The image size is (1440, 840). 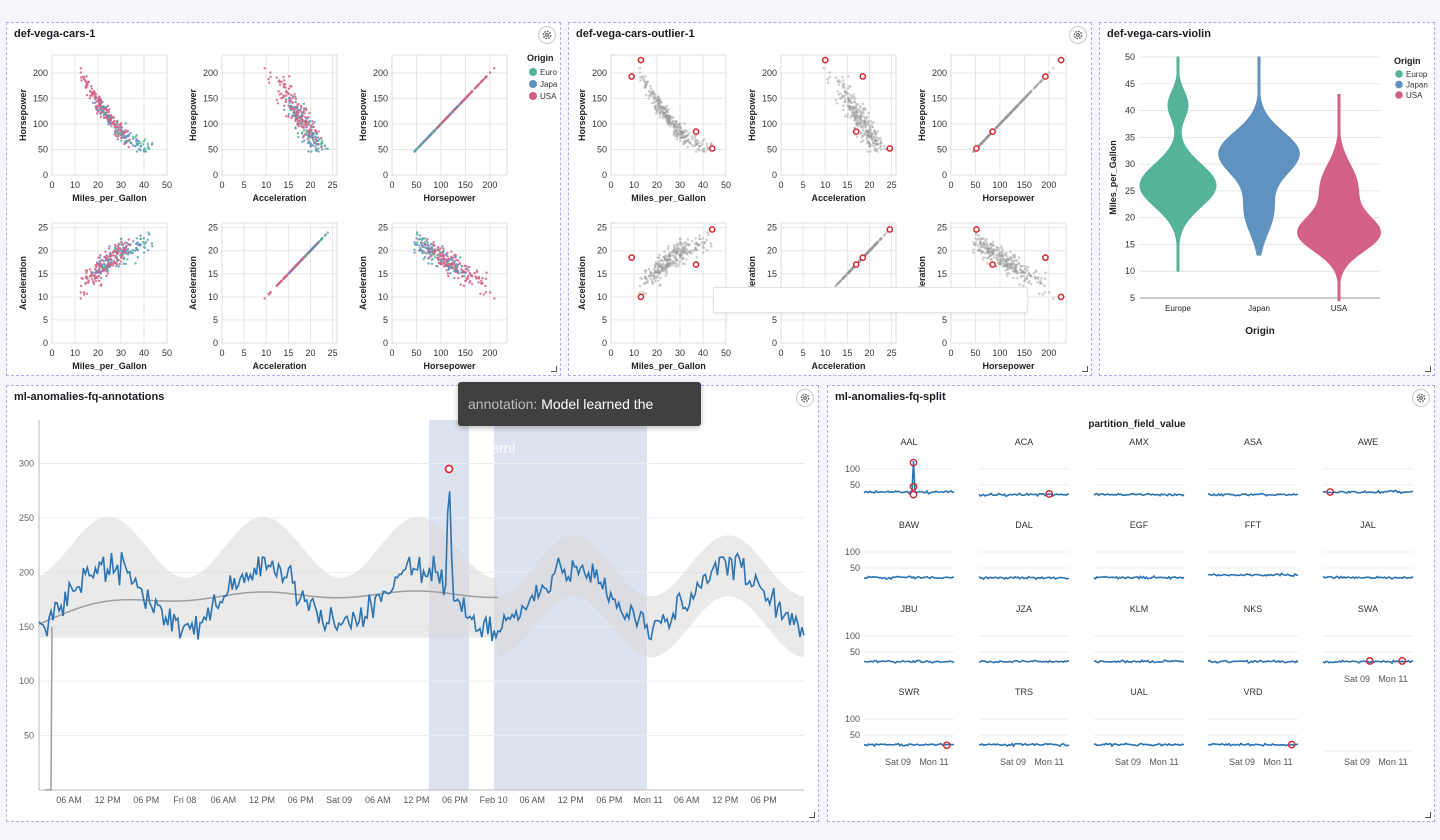 I want to click on y-tick-label: 150, so click(x=939, y=98).